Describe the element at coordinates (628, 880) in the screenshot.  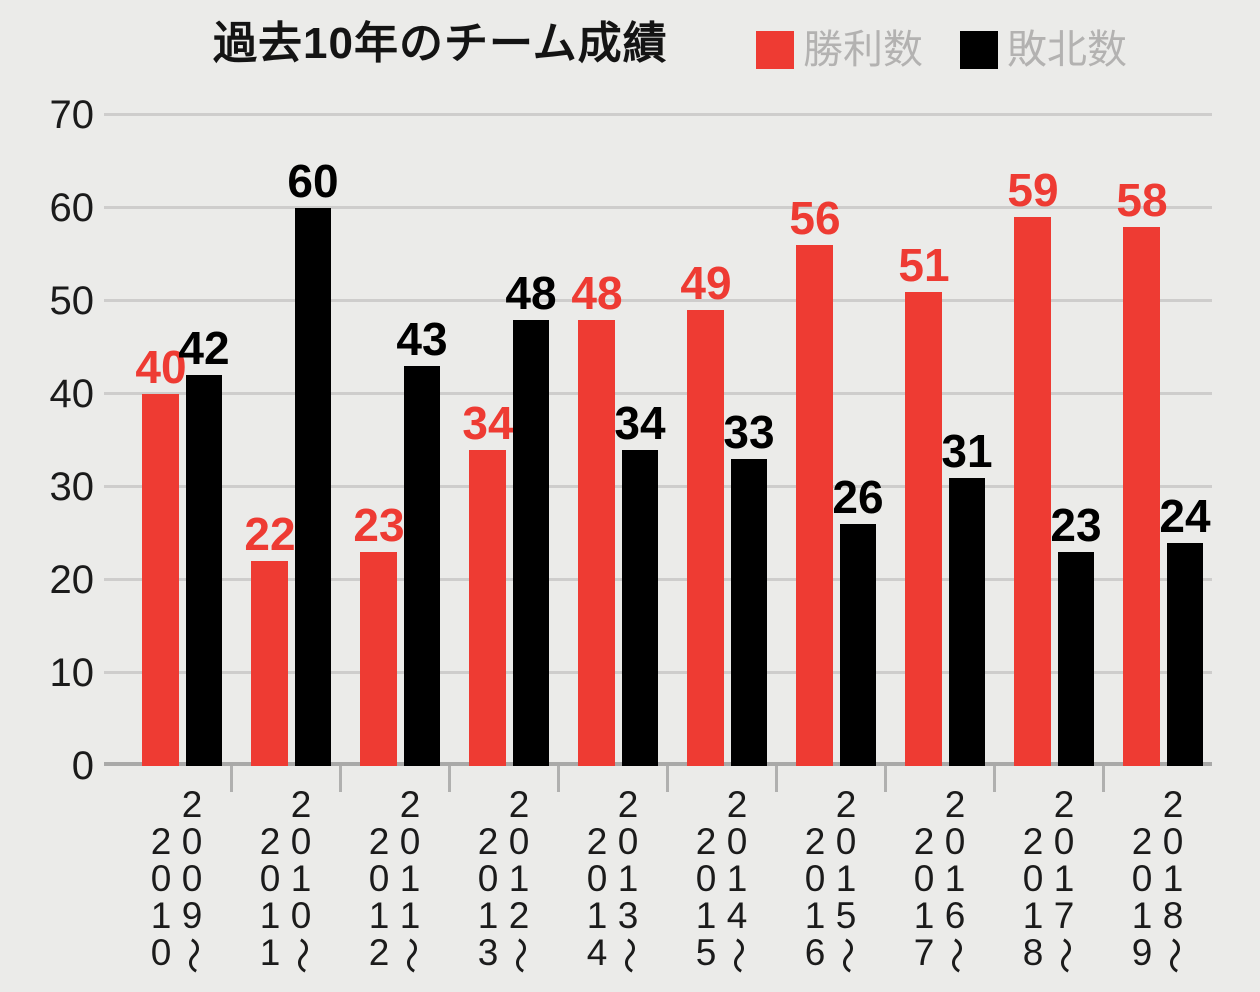
I see `x-axis-label-column: 2 0 1 3 〜` at that location.